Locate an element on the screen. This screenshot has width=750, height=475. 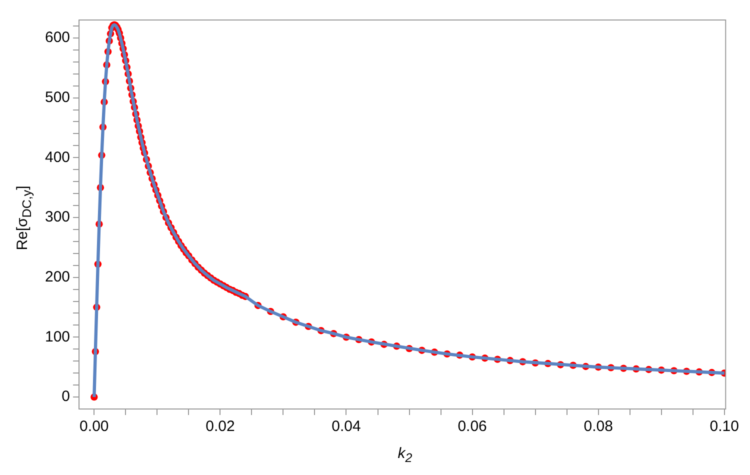
x-tick-label: 0.08 is located at coordinates (598, 427).